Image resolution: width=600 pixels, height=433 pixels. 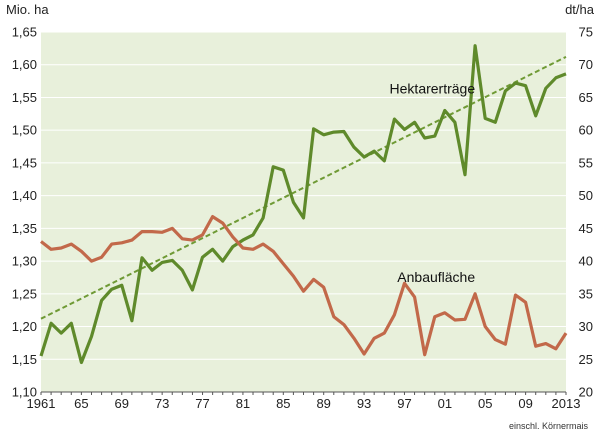 What do you see at coordinates (24, 261) in the screenshot?
I see `left-tick-label: 1,30` at bounding box center [24, 261].